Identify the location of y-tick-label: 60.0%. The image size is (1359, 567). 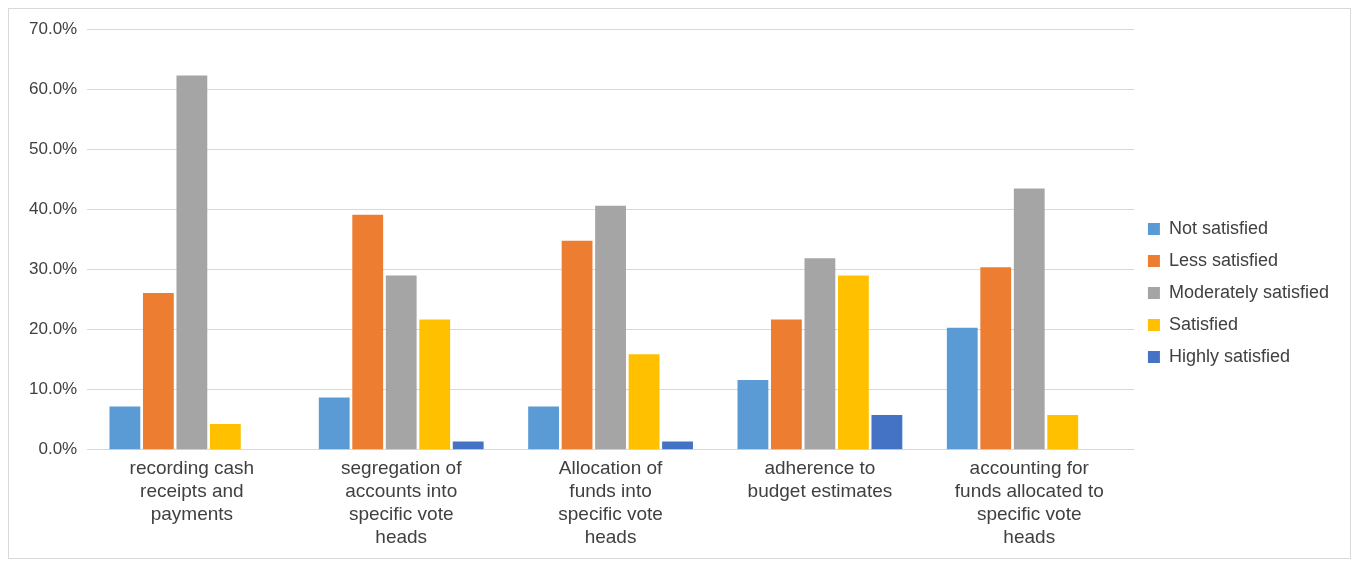
(53, 88).